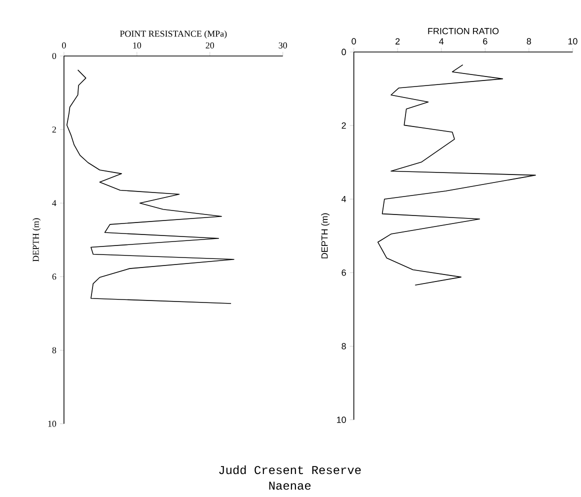  I want to click on x-tick-label: 2, so click(398, 41).